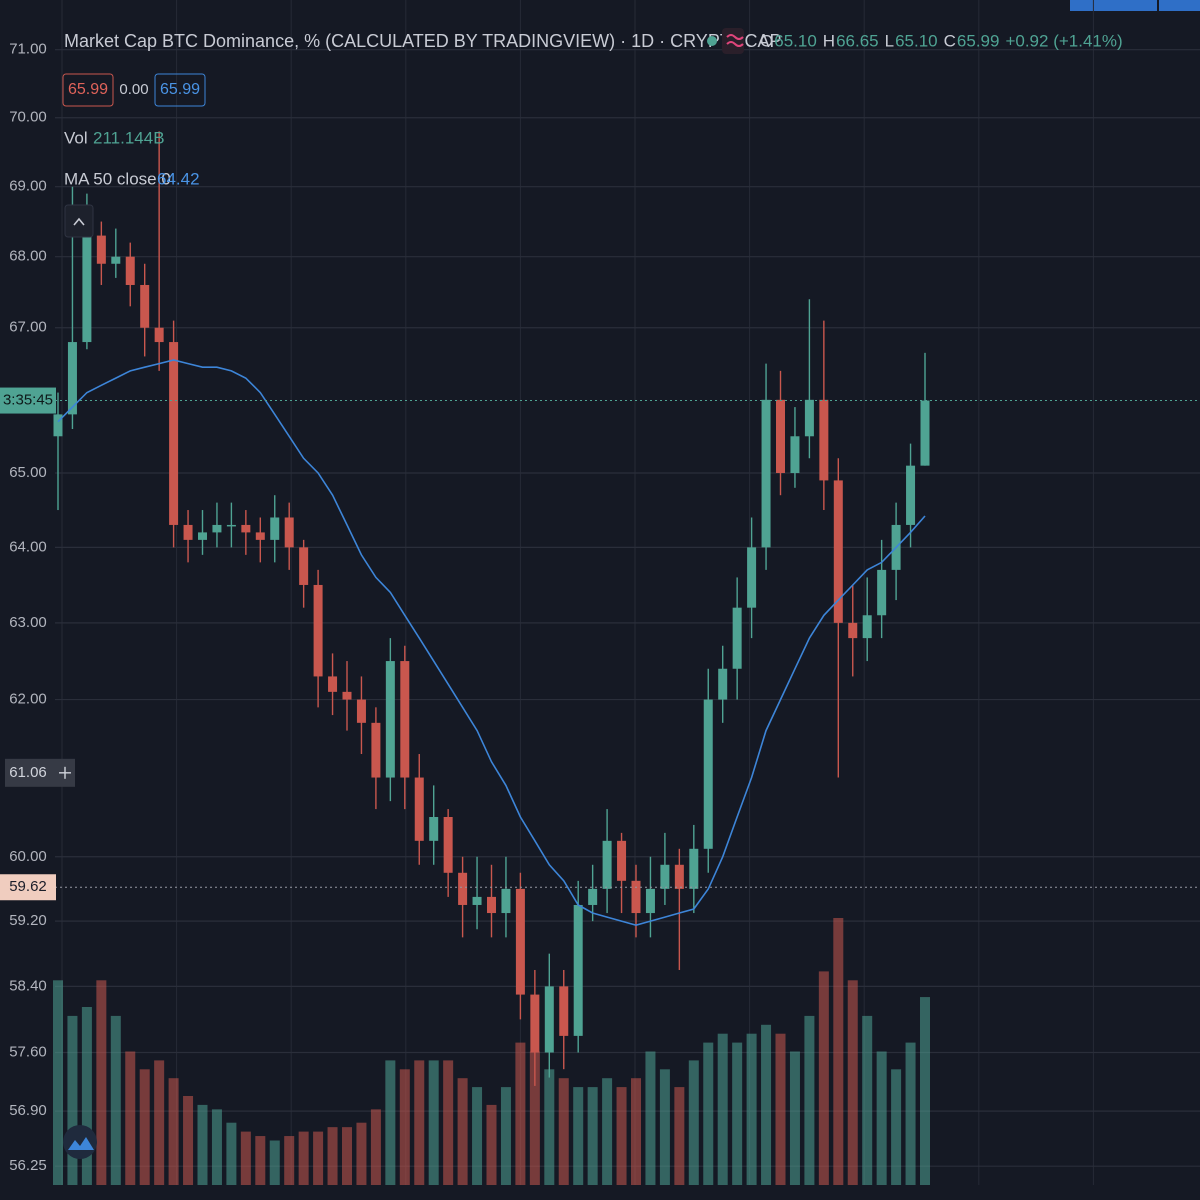 The image size is (1200, 1200). Describe the element at coordinates (28, 886) in the screenshot. I see `crosshair-label: 59.62` at that location.